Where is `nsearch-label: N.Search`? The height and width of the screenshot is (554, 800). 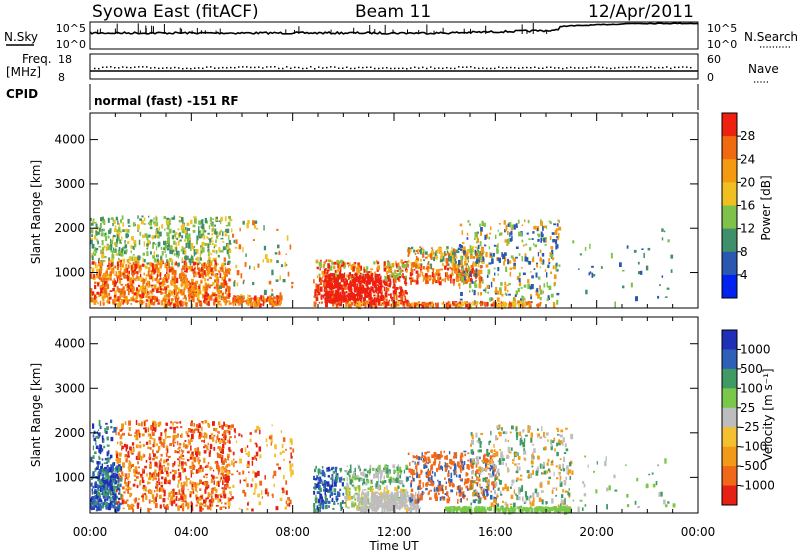
nsearch-label: N.Search is located at coordinates (771, 37).